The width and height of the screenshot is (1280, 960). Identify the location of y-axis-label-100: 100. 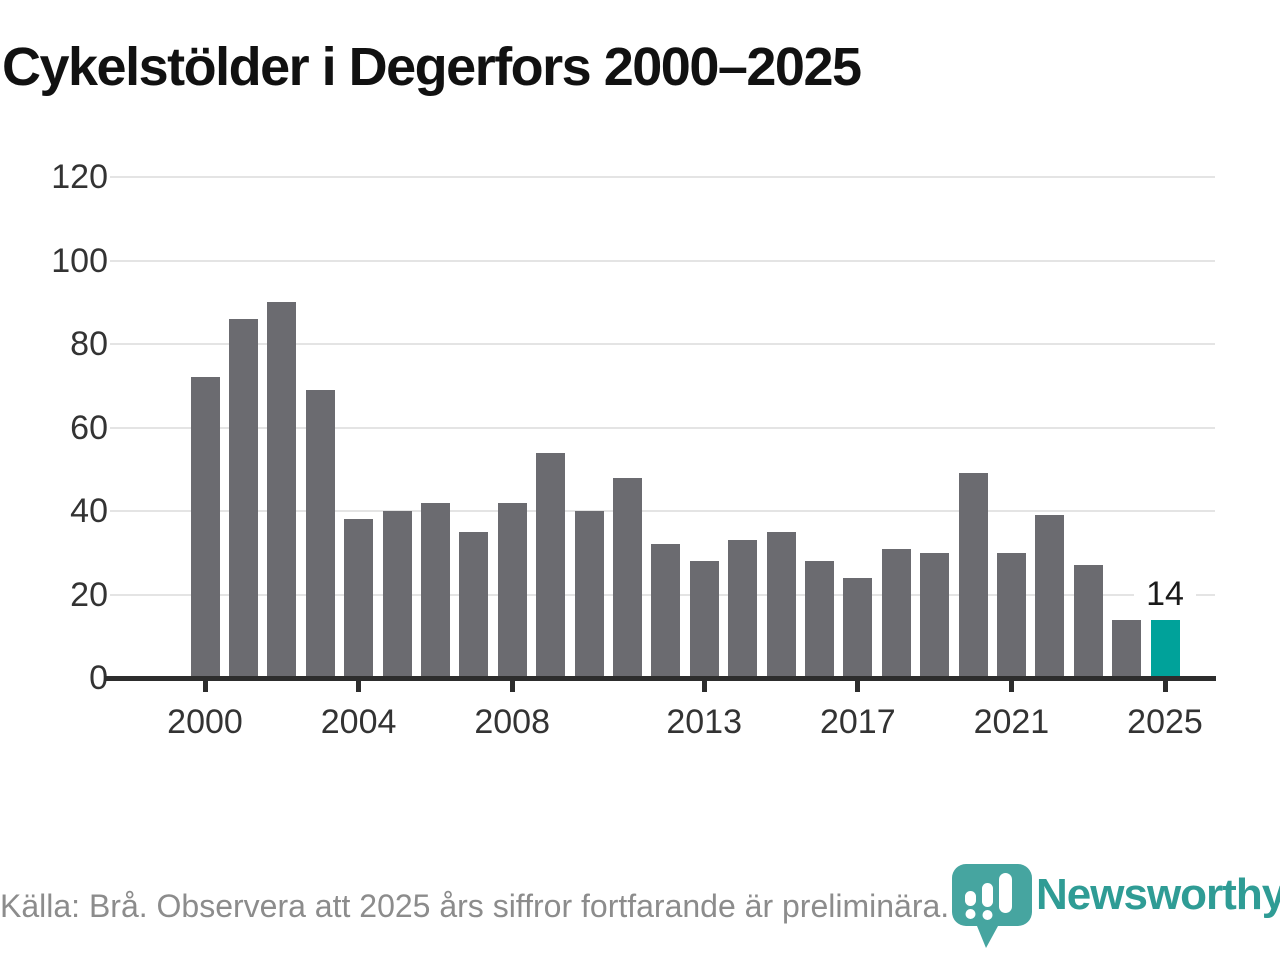
(79, 260).